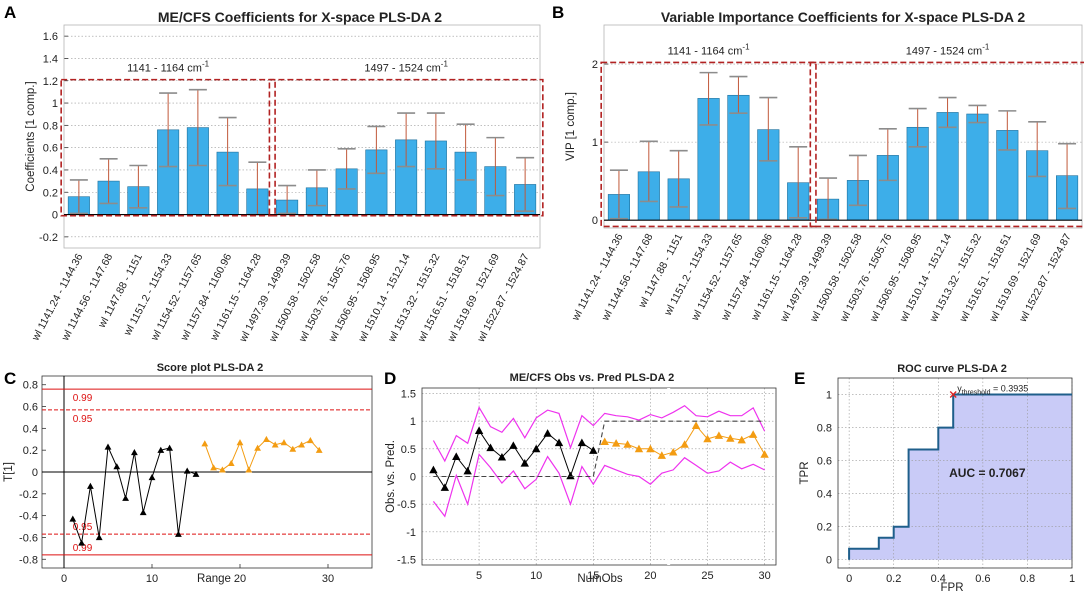 This screenshot has width=1084, height=596. I want to click on chart-title: ME/CFS Obs vs. Pred PLS-DA 2, so click(592, 378).